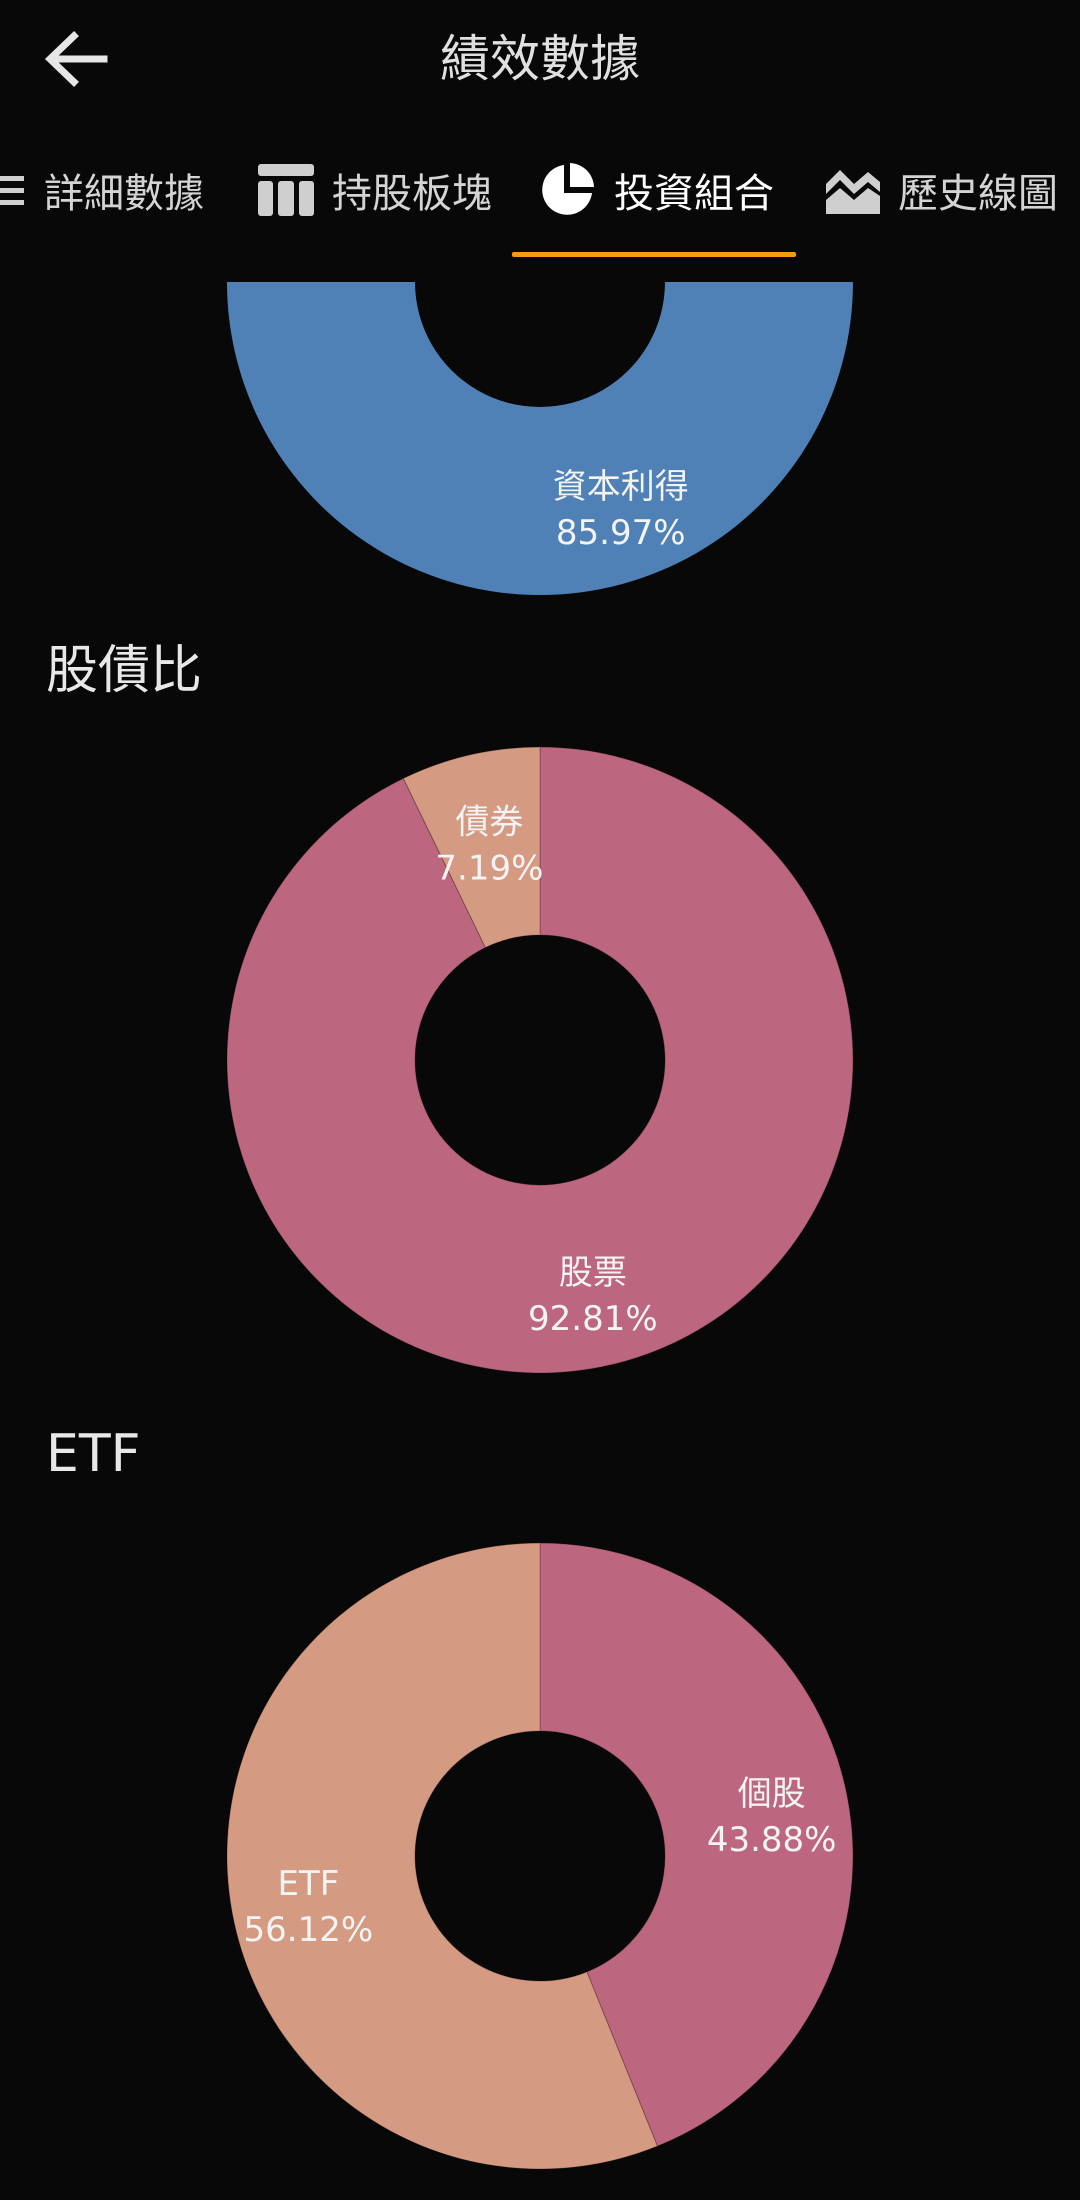 The height and width of the screenshot is (2200, 1080). Describe the element at coordinates (568, 189) in the screenshot. I see `pie-chart-icon` at that location.